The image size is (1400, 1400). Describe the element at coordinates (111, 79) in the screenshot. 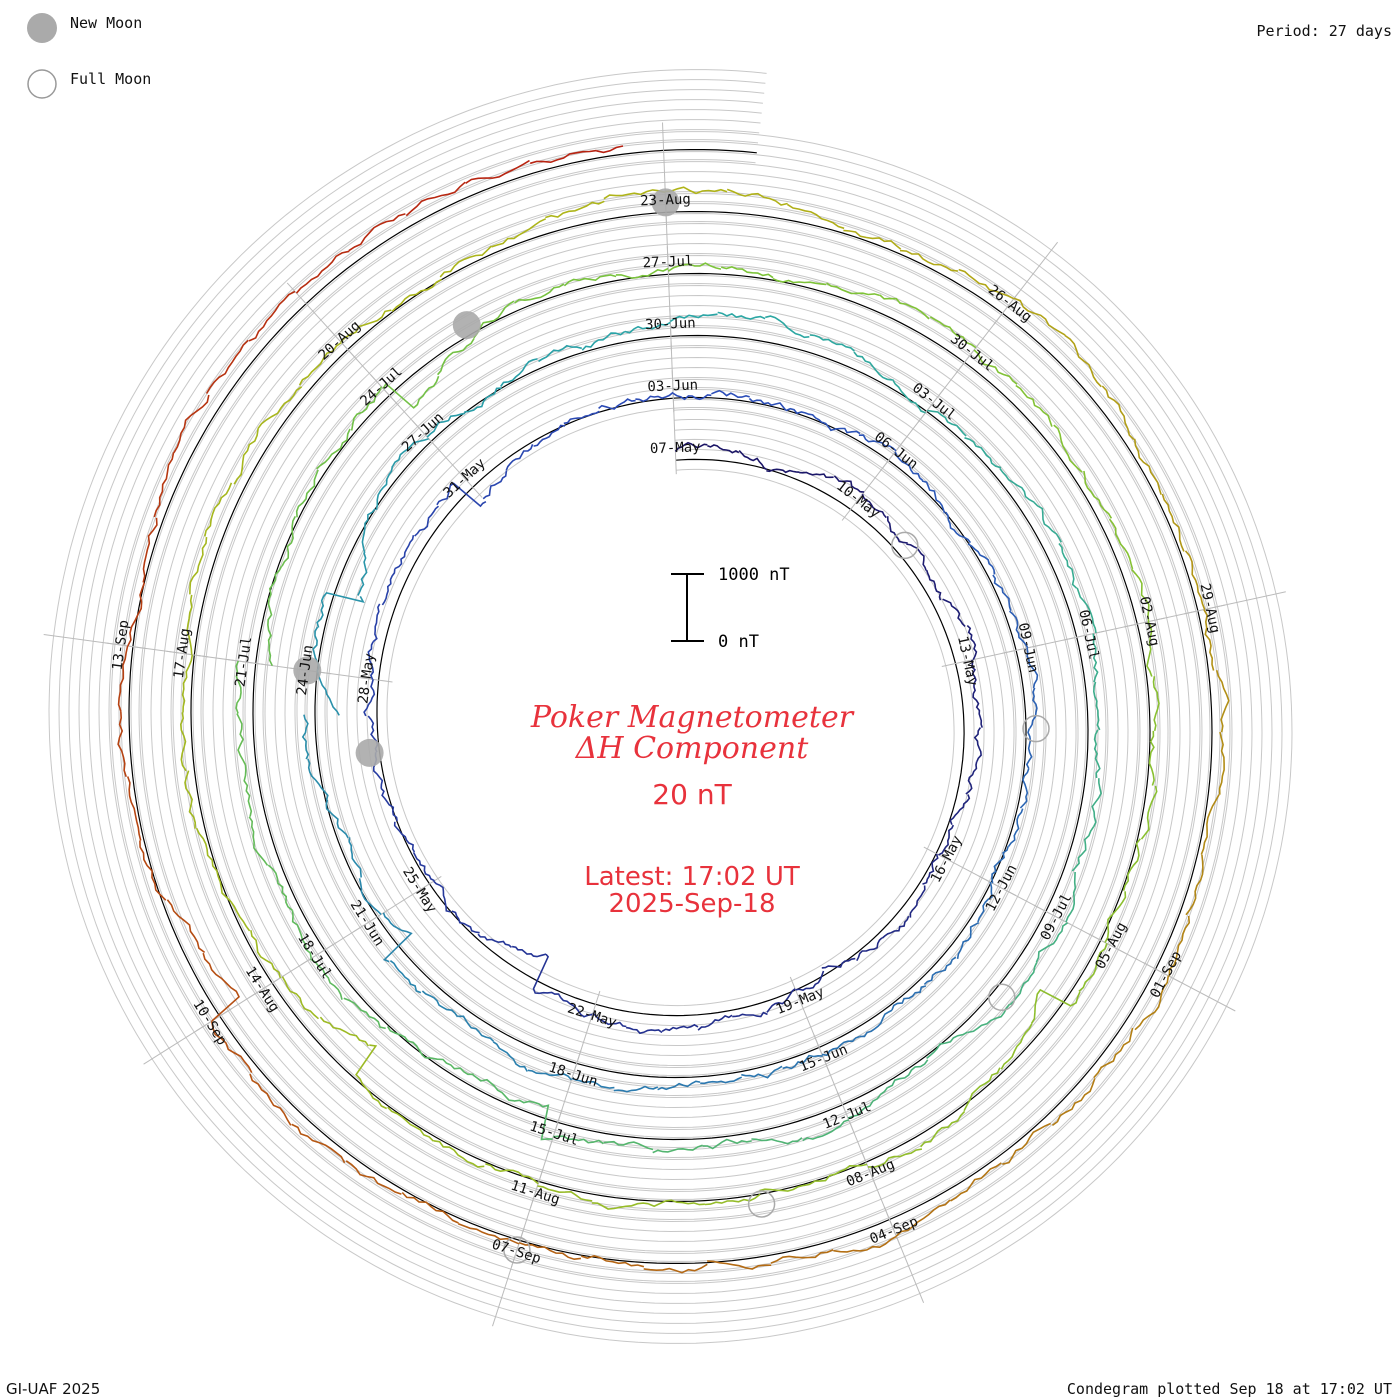

I see `full-moon-legend-label: Full Moon` at that location.